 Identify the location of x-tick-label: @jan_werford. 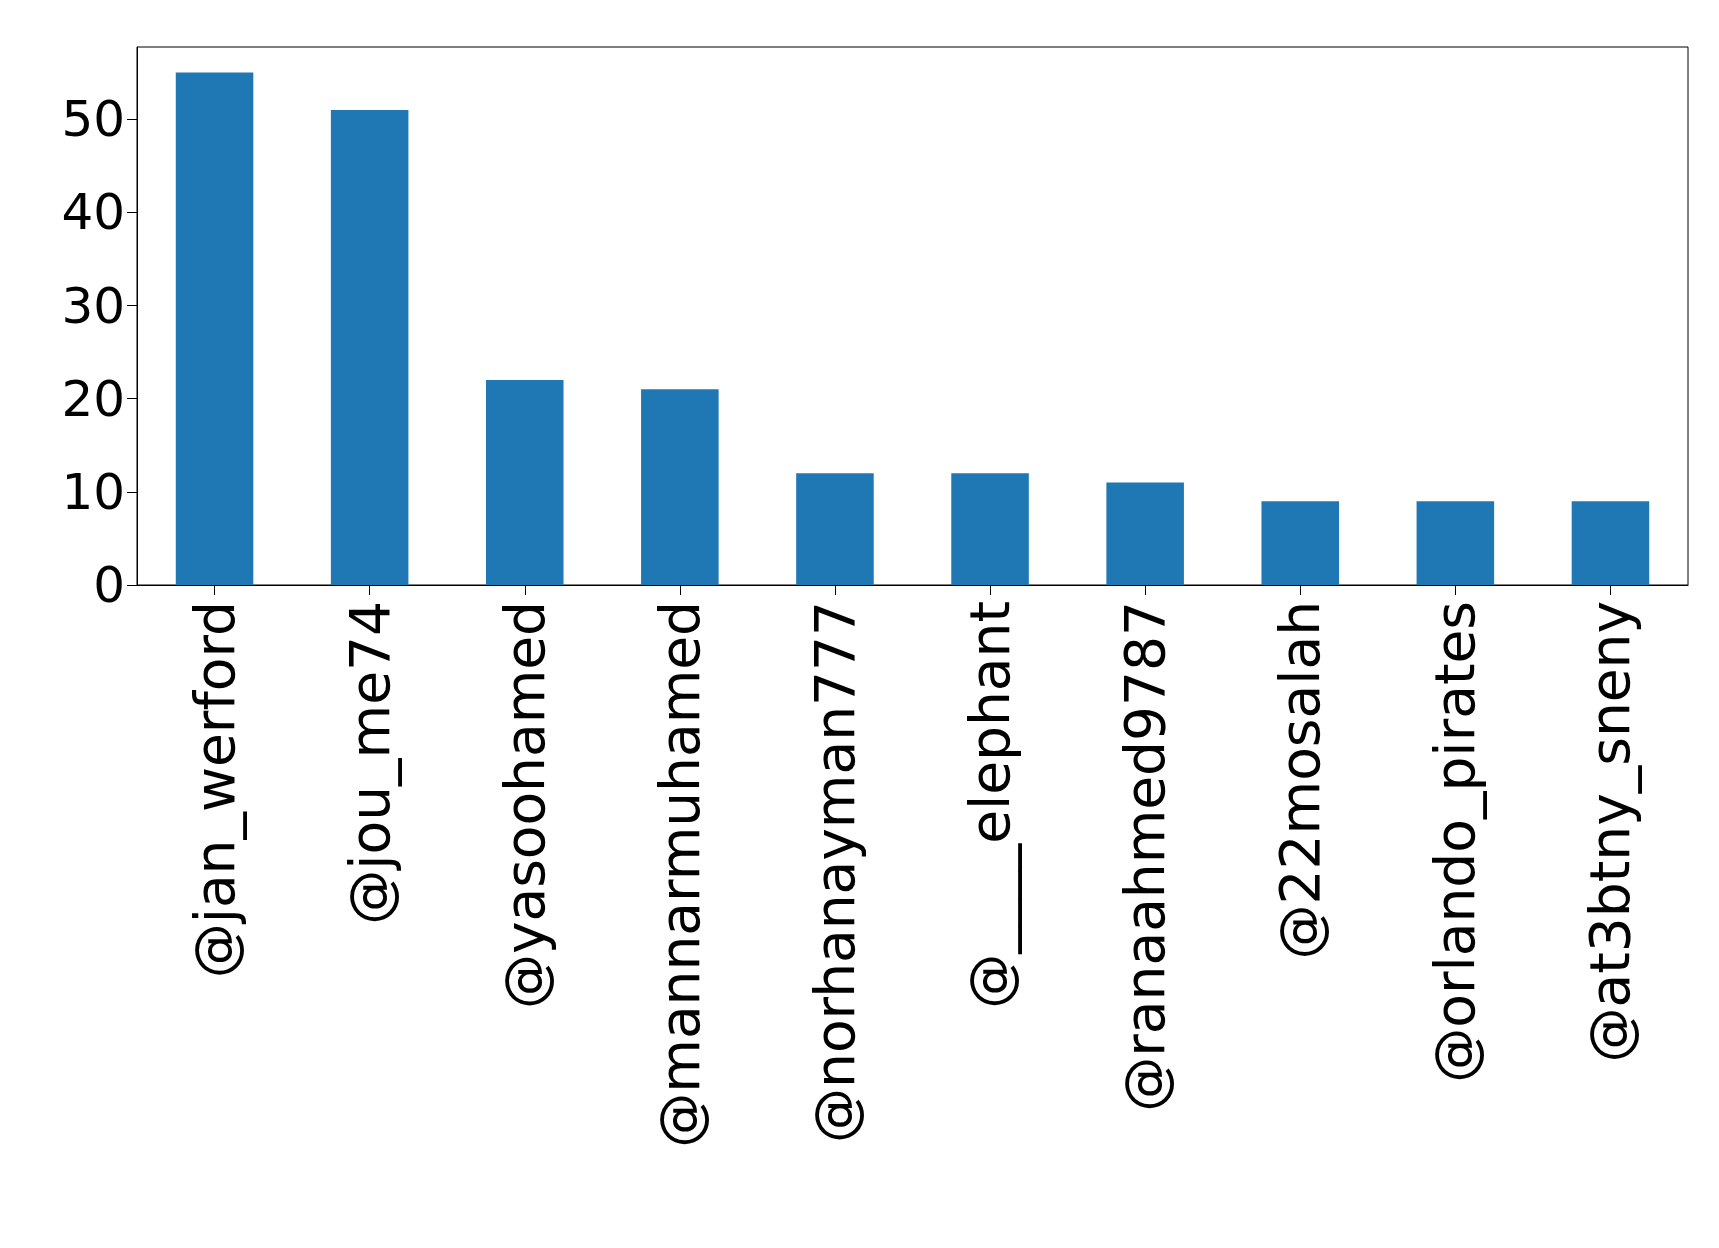
(214, 790).